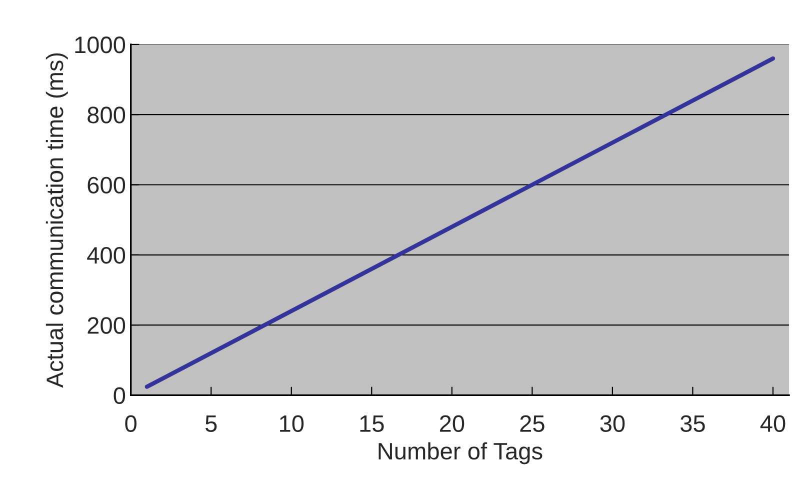 The image size is (793, 494). Describe the element at coordinates (452, 423) in the screenshot. I see `x-tick-label: 20` at that location.